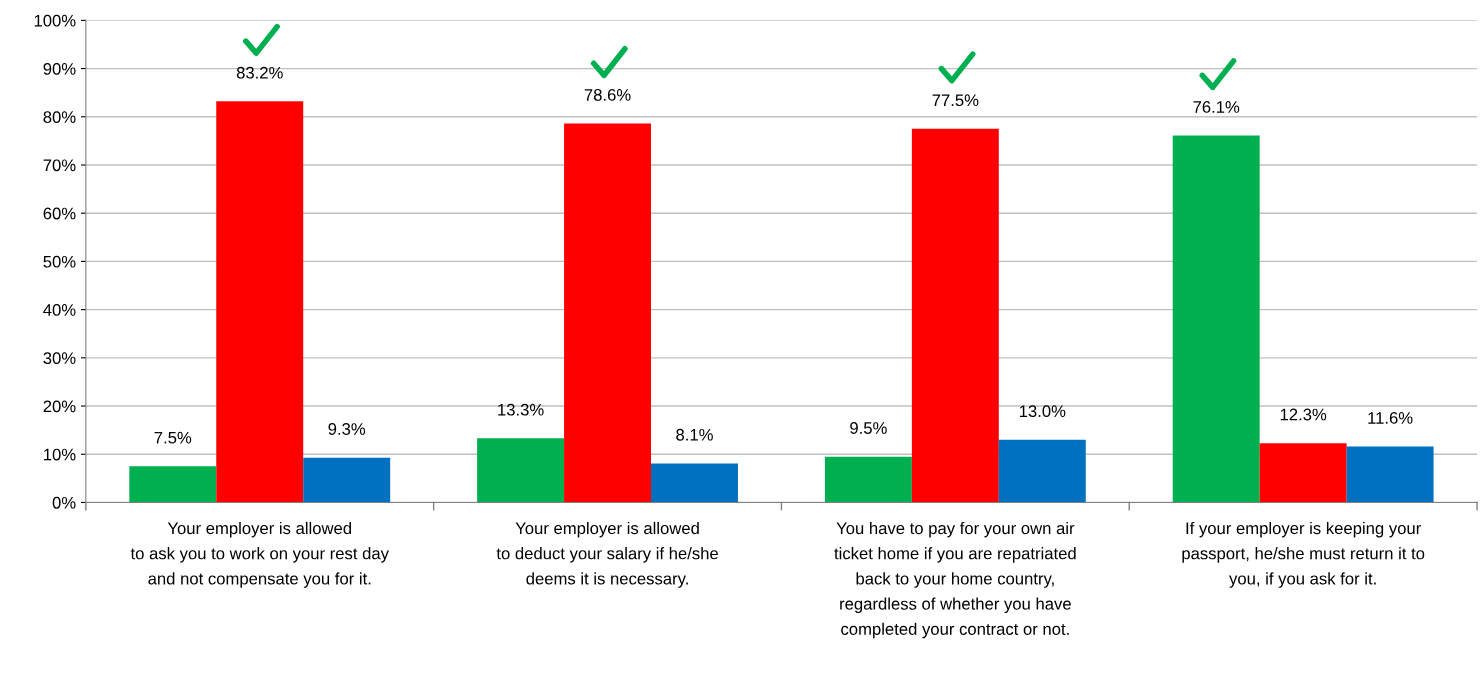 This screenshot has width=1480, height=679. What do you see at coordinates (1303, 554) in the screenshot?
I see `x-tick-label: If your employer is keeping your passport, he/she must return it to you, if you ask for it.` at bounding box center [1303, 554].